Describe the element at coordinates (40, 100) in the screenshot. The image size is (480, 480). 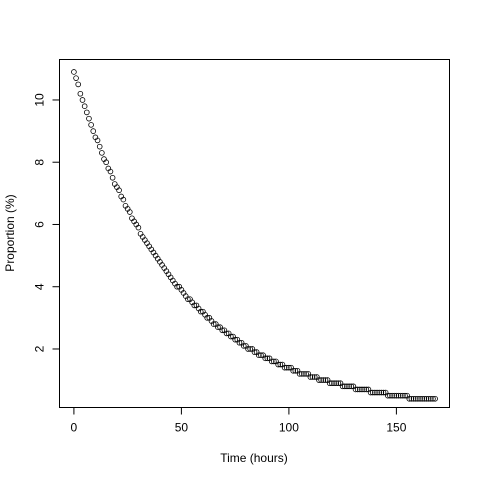
I see `y-tick-label: 10` at that location.